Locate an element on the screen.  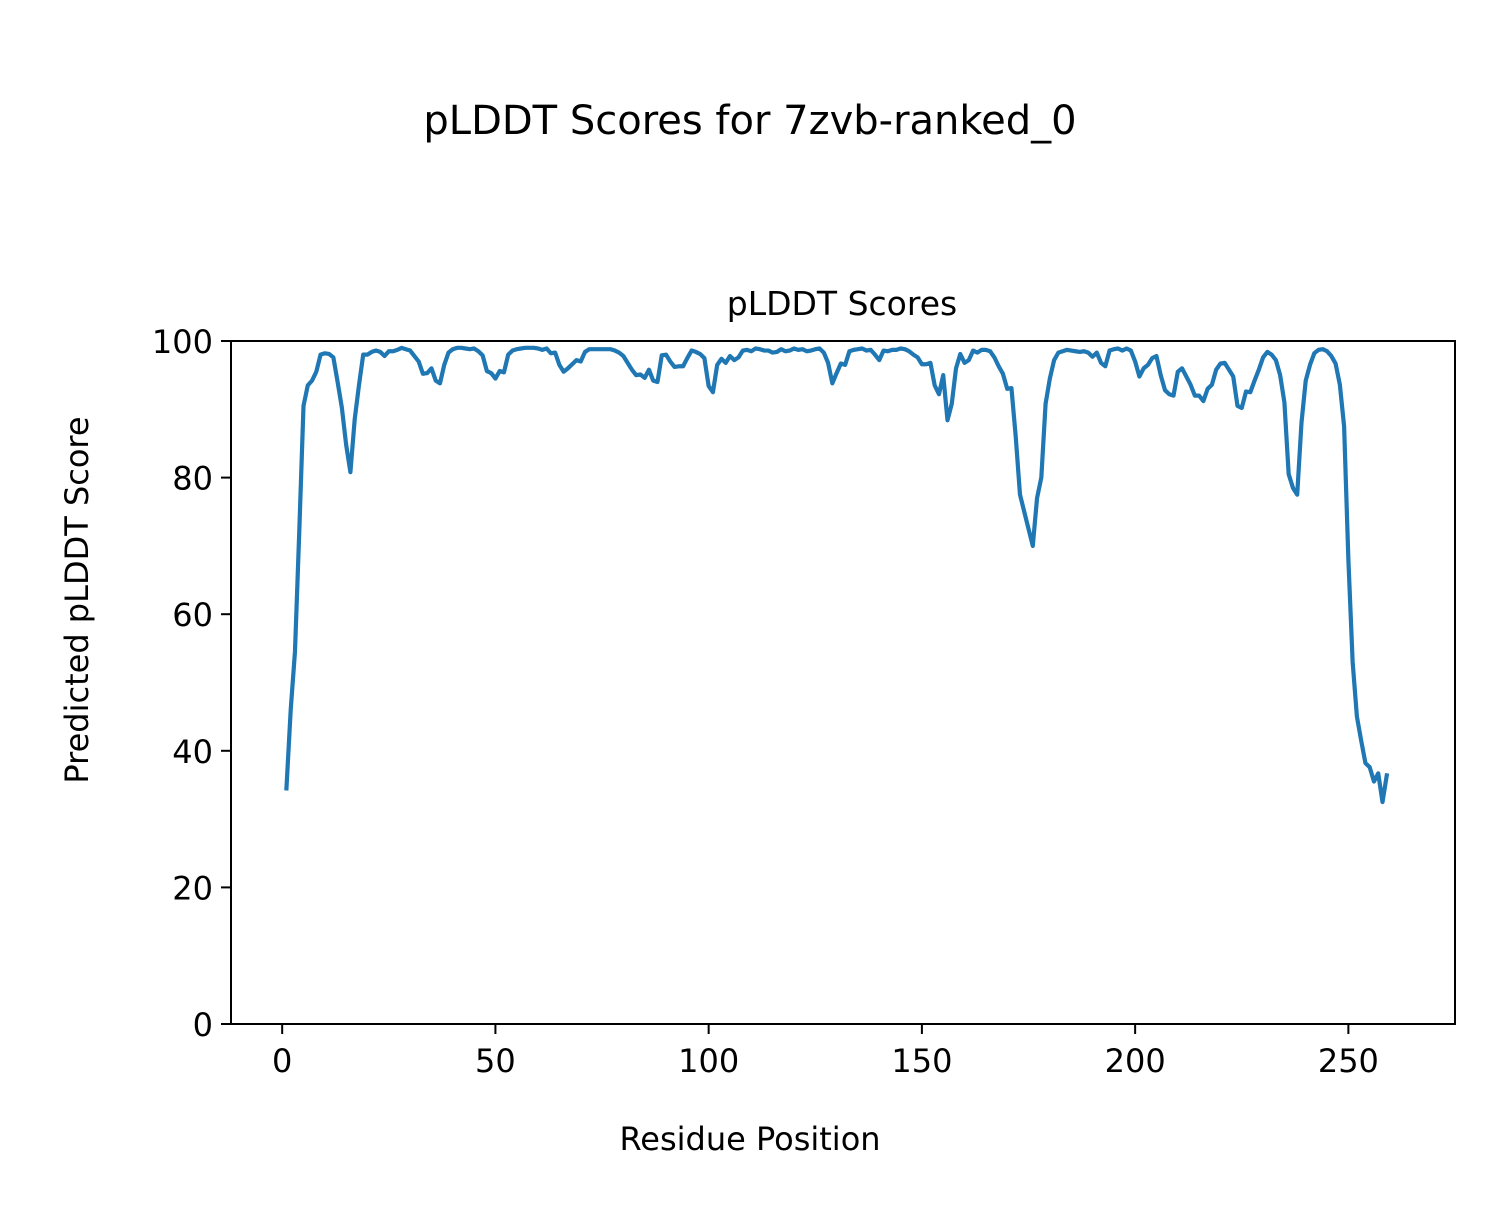
x-tick-label-100: 100 is located at coordinates (708, 1061).